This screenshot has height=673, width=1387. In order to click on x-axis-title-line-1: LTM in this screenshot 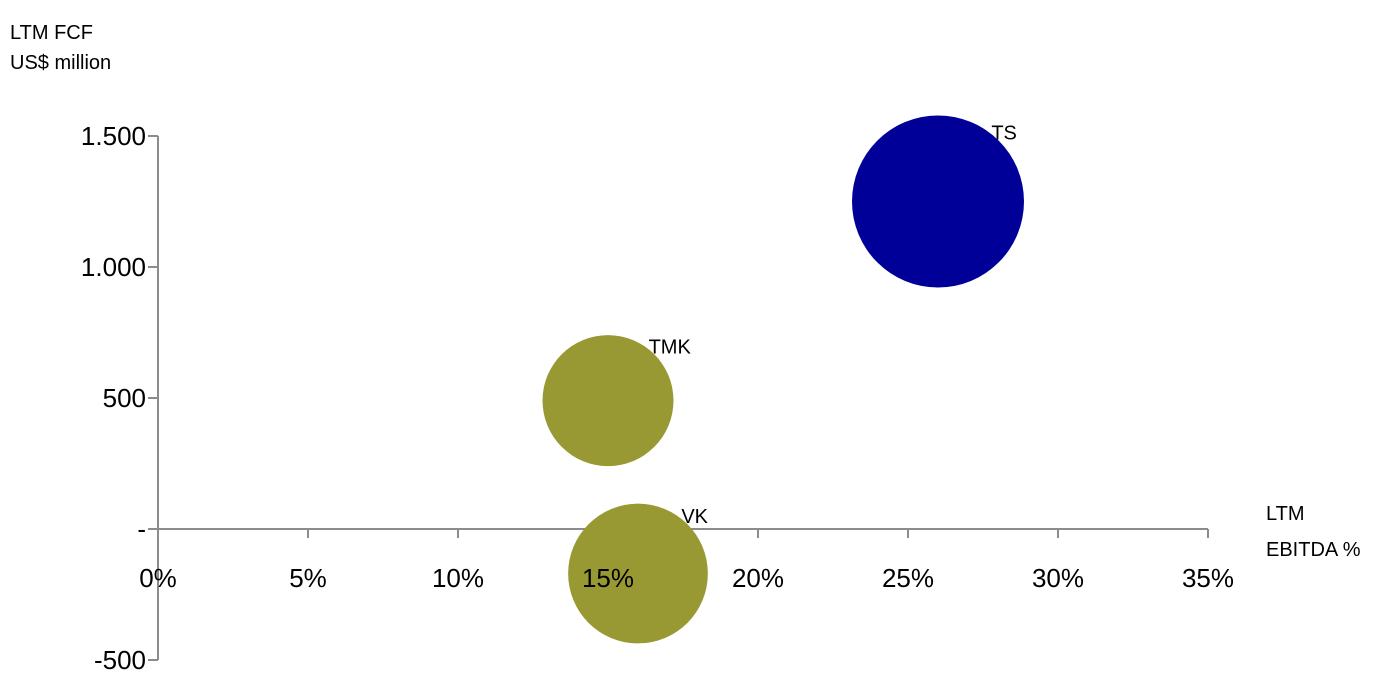, I will do `click(1285, 514)`.